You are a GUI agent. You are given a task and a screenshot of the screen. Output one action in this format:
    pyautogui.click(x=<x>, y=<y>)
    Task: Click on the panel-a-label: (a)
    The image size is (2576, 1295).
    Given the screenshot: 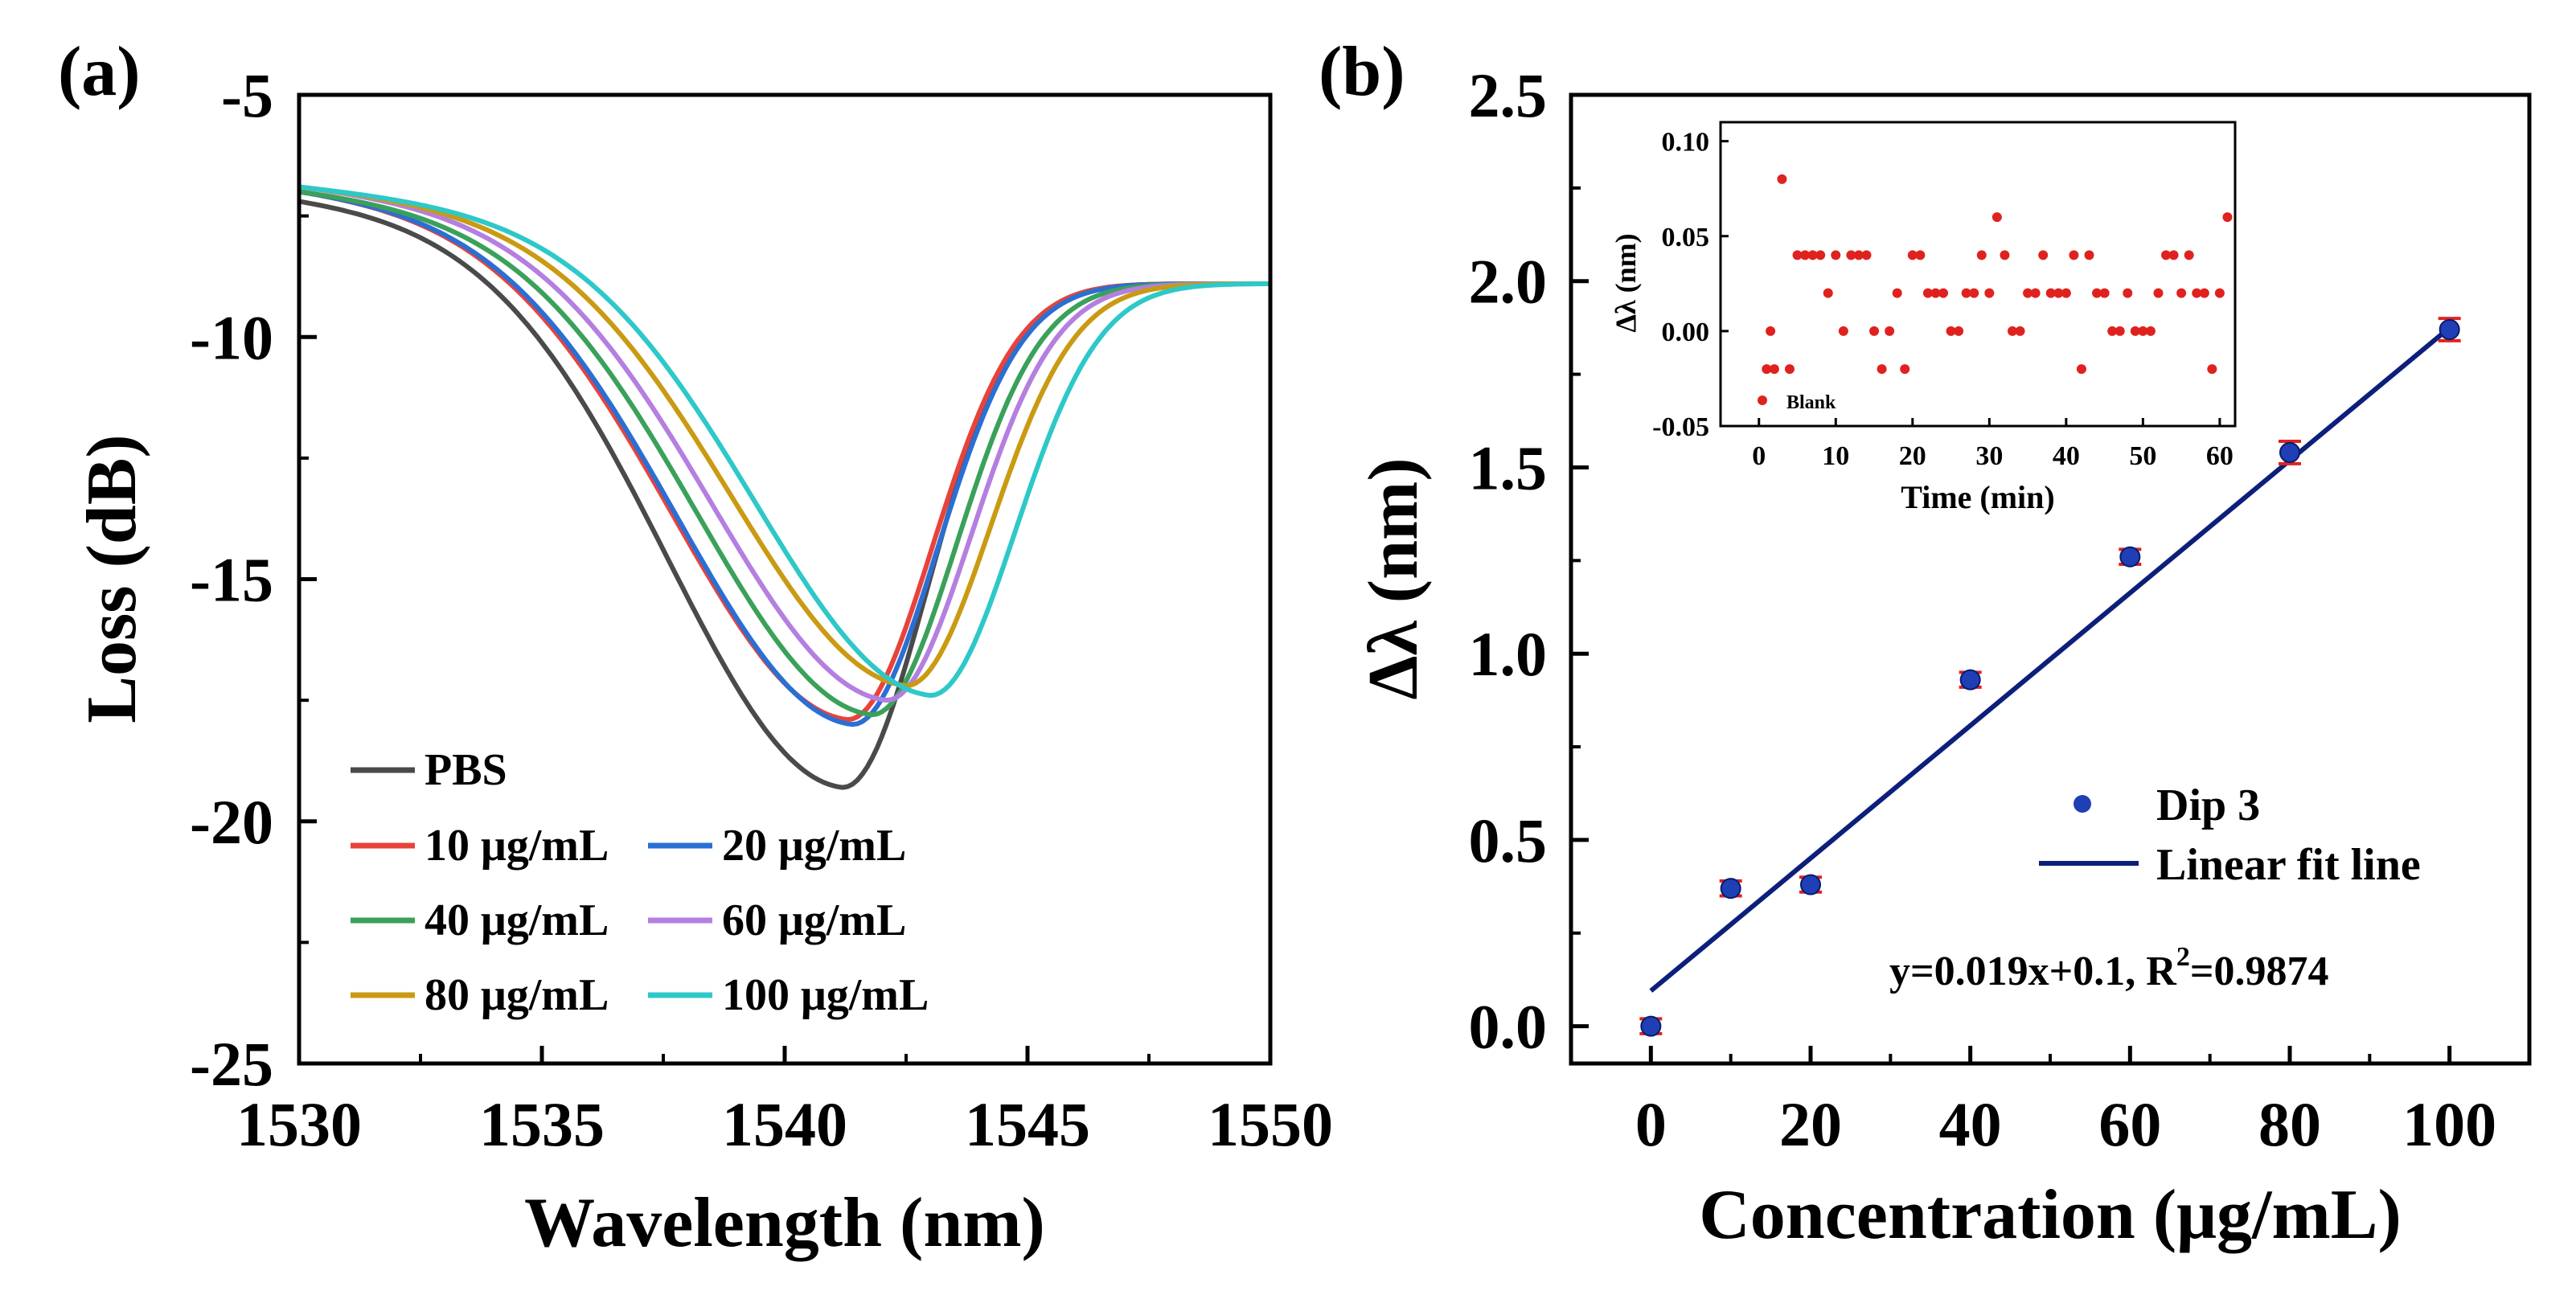 What is the action you would take?
    pyautogui.click(x=99, y=72)
    